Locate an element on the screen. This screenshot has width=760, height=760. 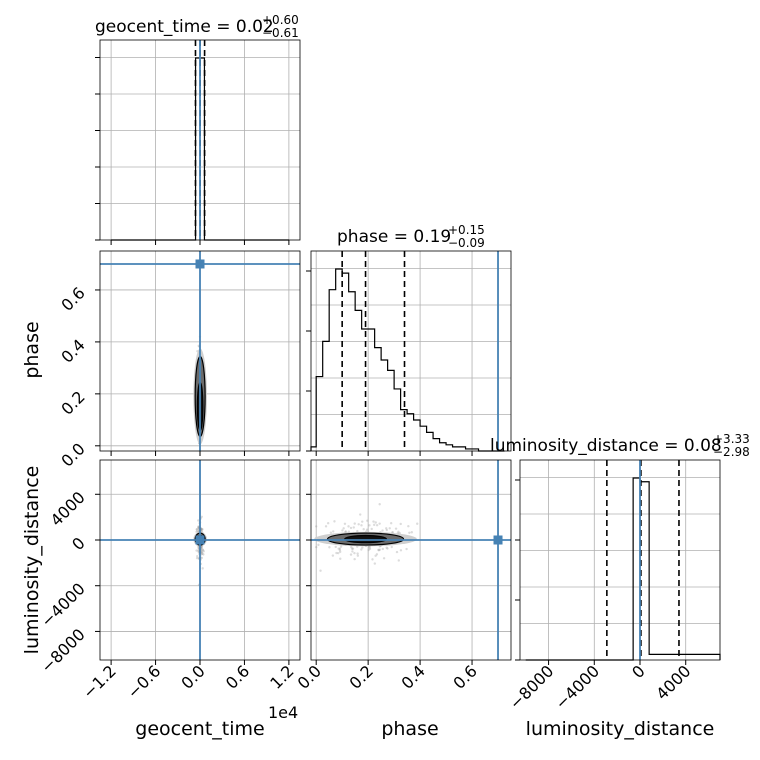
xtick-label-geocent_time-0: −1.2 is located at coordinates (99, 681).